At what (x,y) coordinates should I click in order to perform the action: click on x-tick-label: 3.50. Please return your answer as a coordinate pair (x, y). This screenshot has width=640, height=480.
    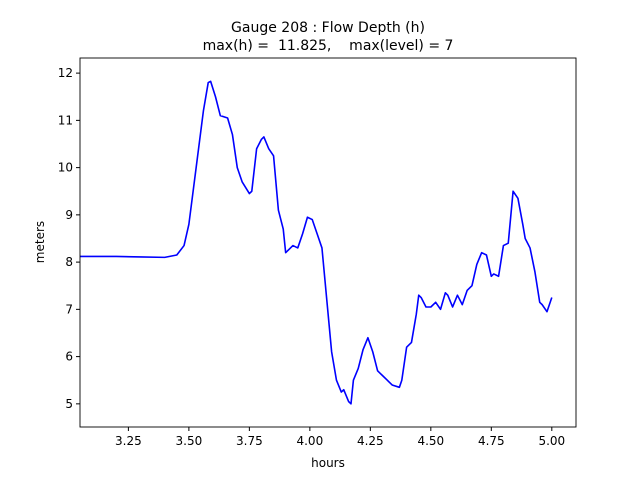
    Looking at the image, I should click on (189, 441).